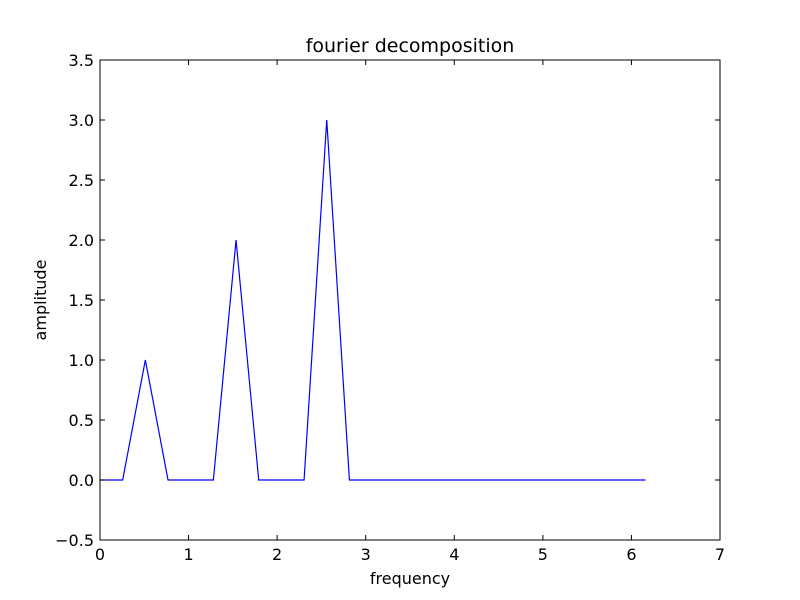  What do you see at coordinates (81, 480) in the screenshot?
I see `y-tick-label: 0.0` at bounding box center [81, 480].